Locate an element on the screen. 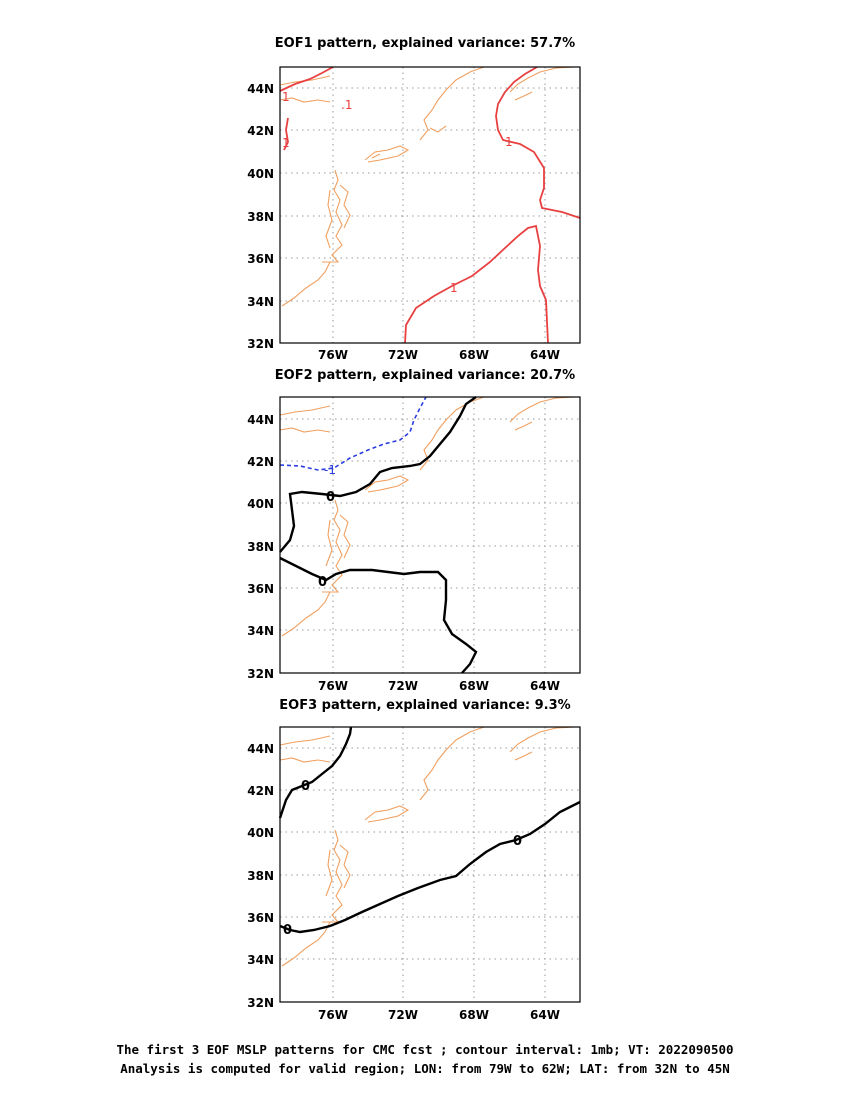 This screenshot has height=1100, width=850. eof2-contours is located at coordinates (378, 535).